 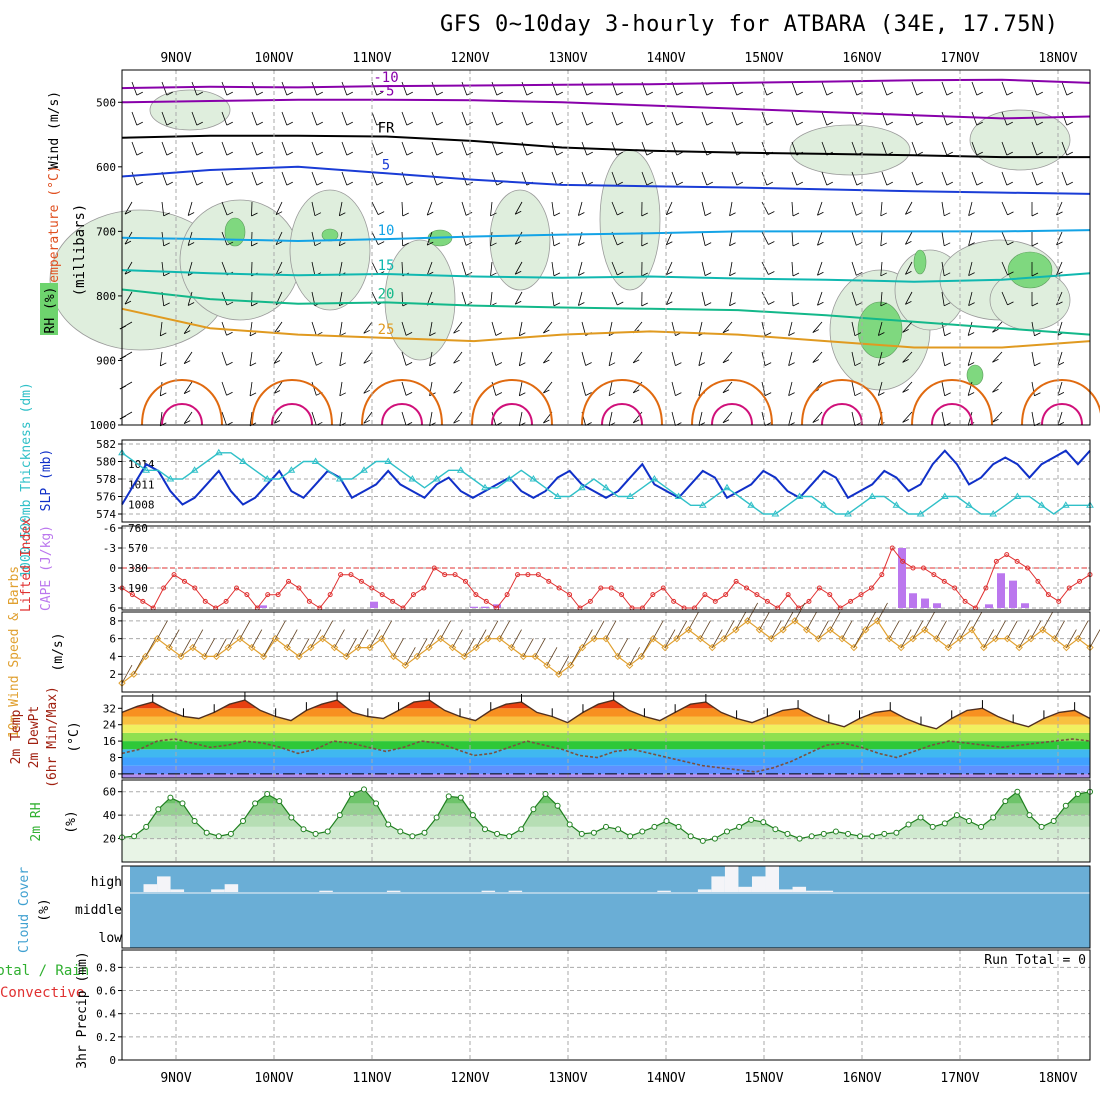 What do you see at coordinates (959, 58) in the screenshot?
I see `date-label-top: 17NOV` at bounding box center [959, 58].